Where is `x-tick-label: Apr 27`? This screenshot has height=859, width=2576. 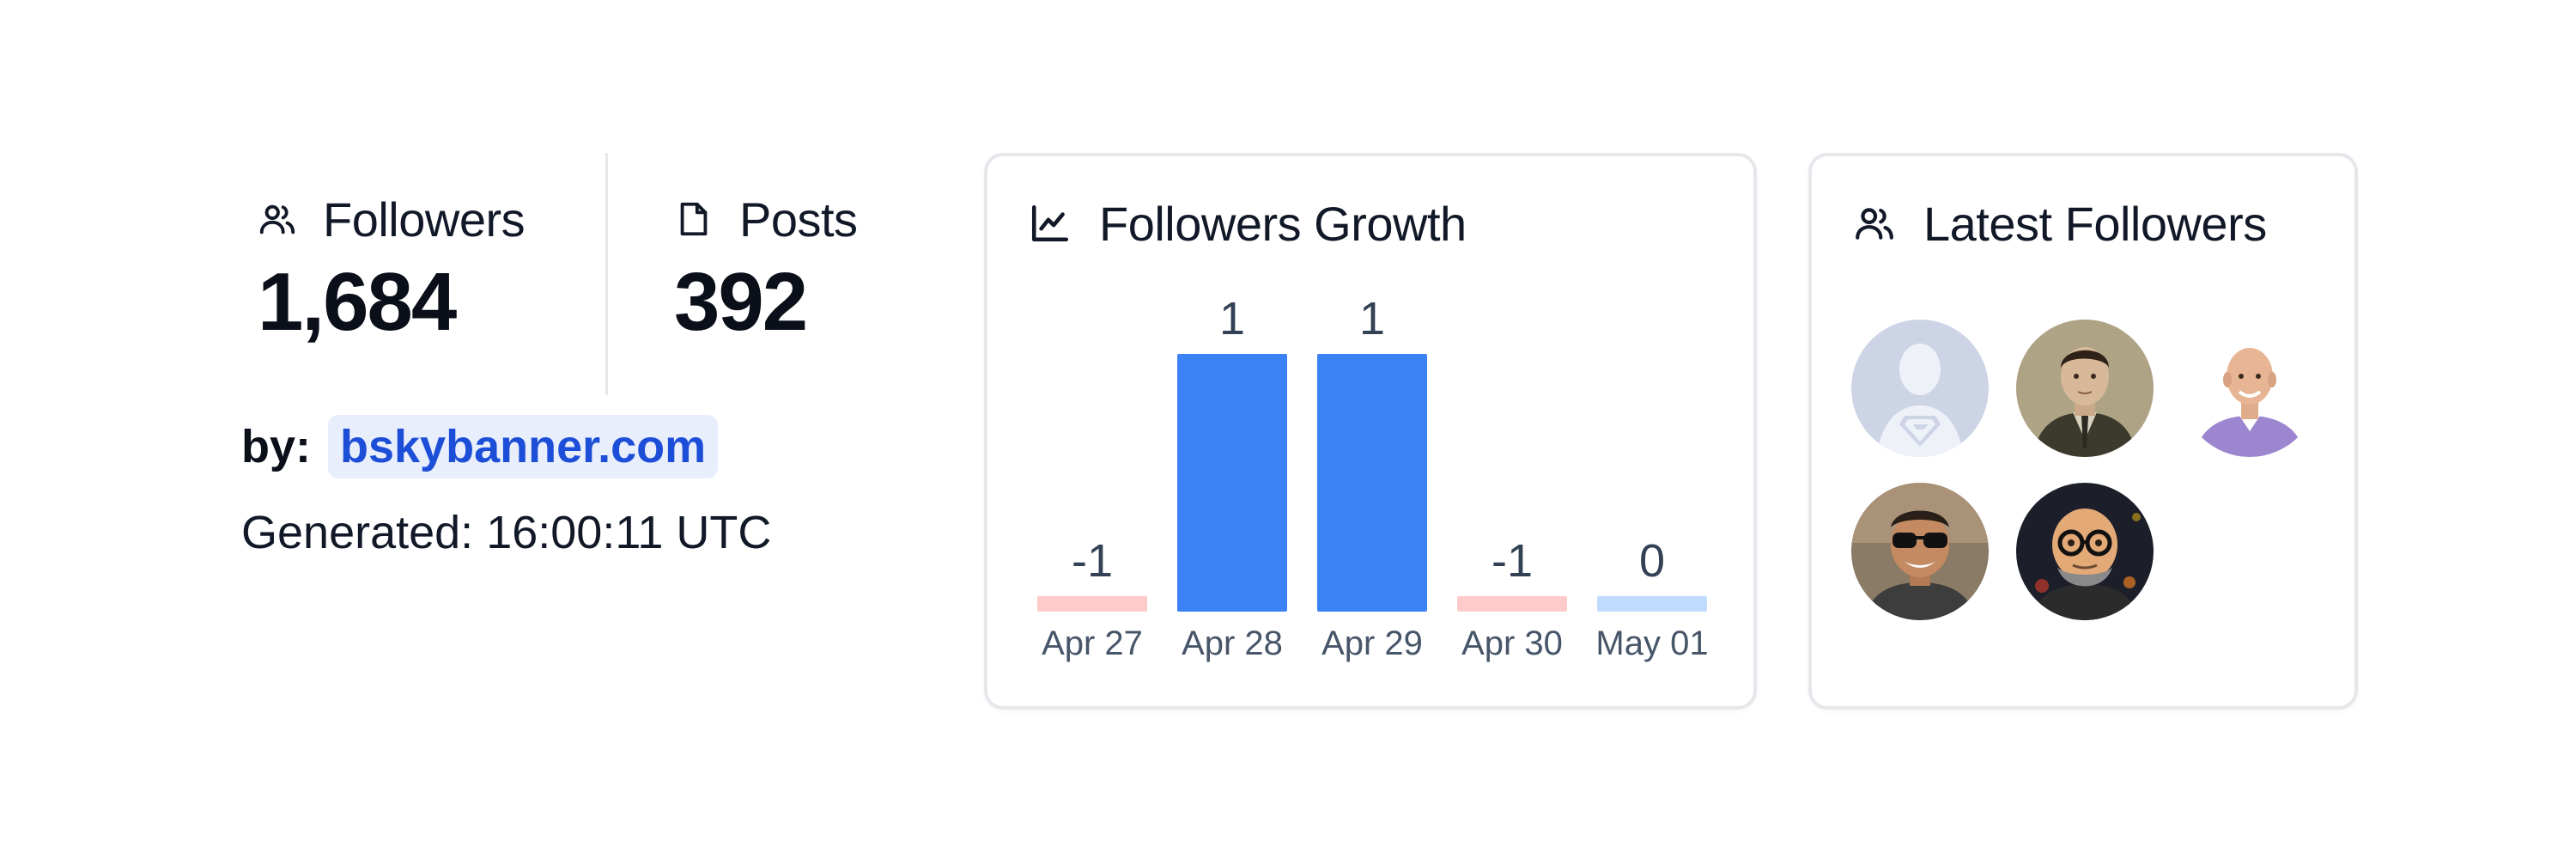
x-tick-label: Apr 27 is located at coordinates (1092, 643).